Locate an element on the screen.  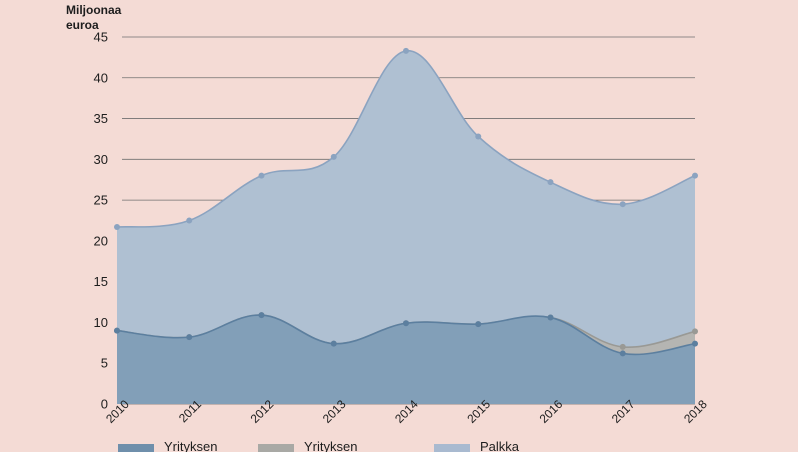
y-axis-title: Miljoonaa euroa is located at coordinates (93, 18).